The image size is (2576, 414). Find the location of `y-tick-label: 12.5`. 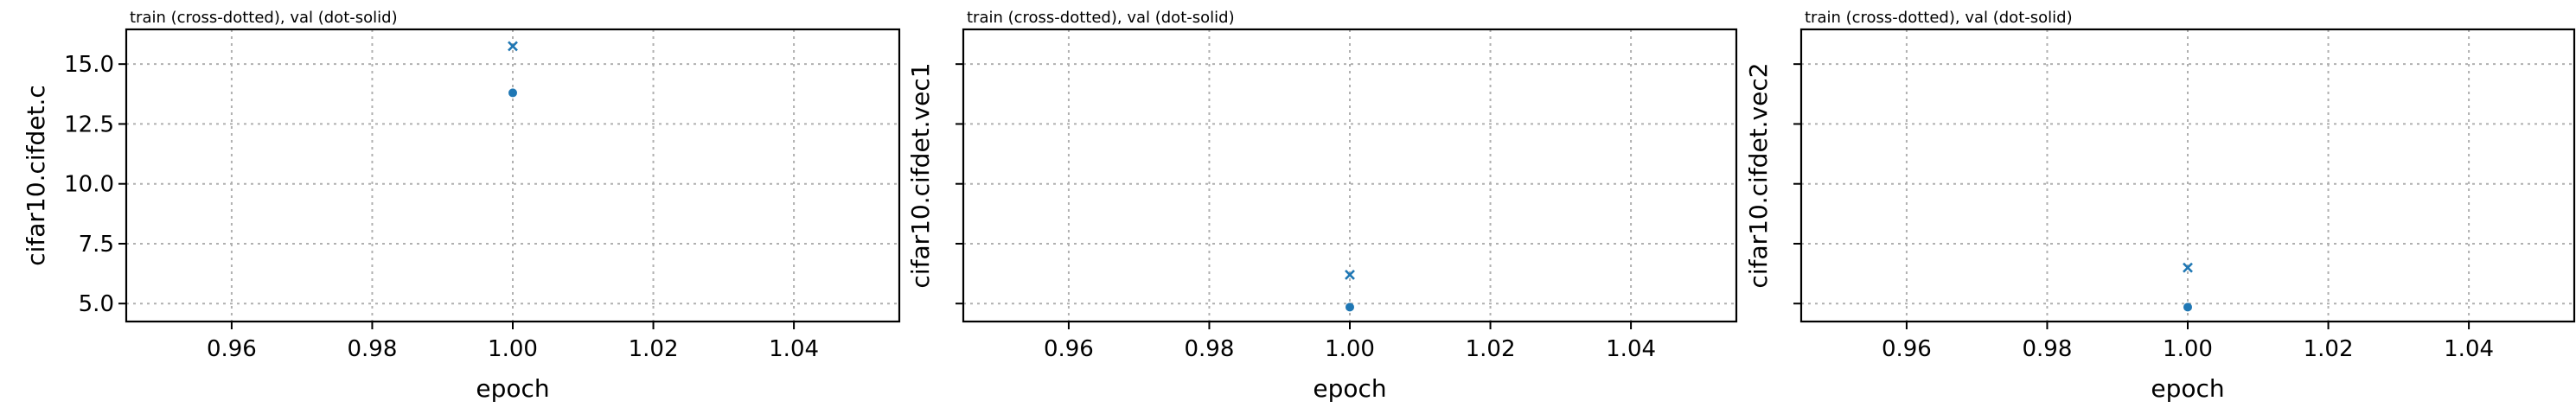

y-tick-label: 12.5 is located at coordinates (89, 124).